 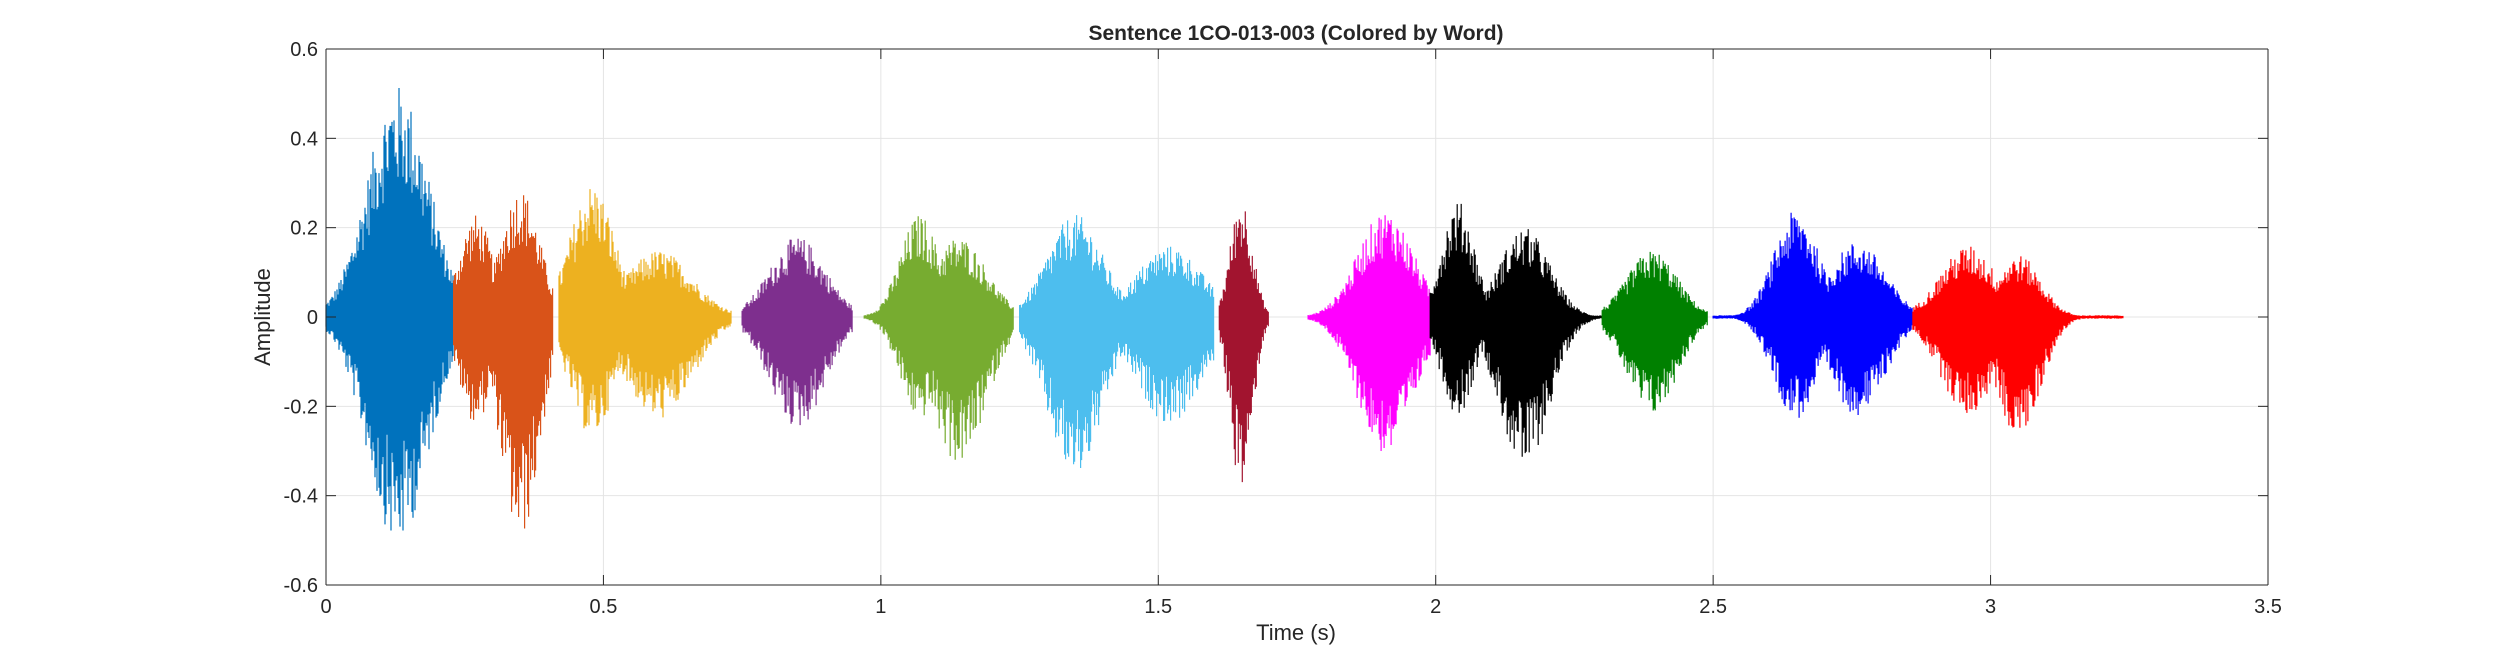 I want to click on y-tick-label: 0, so click(x=312, y=318).